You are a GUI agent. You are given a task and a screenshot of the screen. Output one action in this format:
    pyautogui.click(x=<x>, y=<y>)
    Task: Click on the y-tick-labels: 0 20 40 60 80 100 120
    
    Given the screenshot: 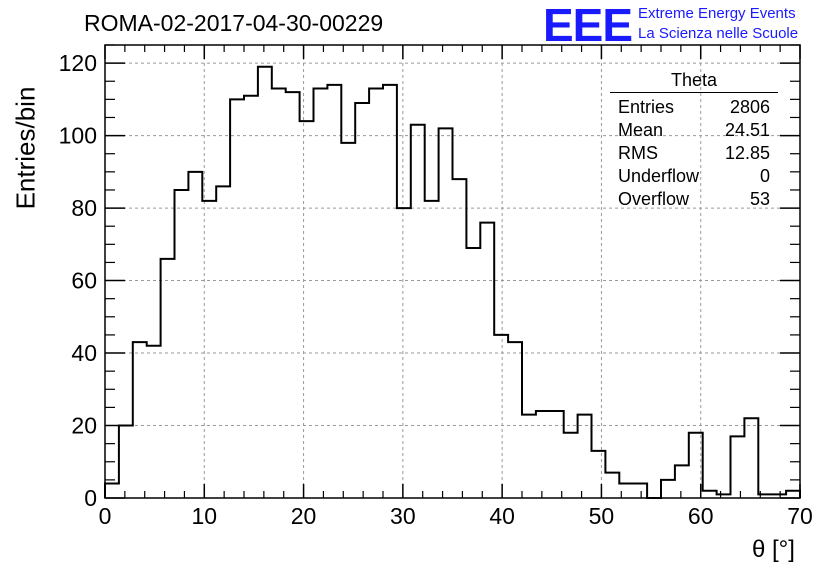 What is the action you would take?
    pyautogui.click(x=78, y=280)
    